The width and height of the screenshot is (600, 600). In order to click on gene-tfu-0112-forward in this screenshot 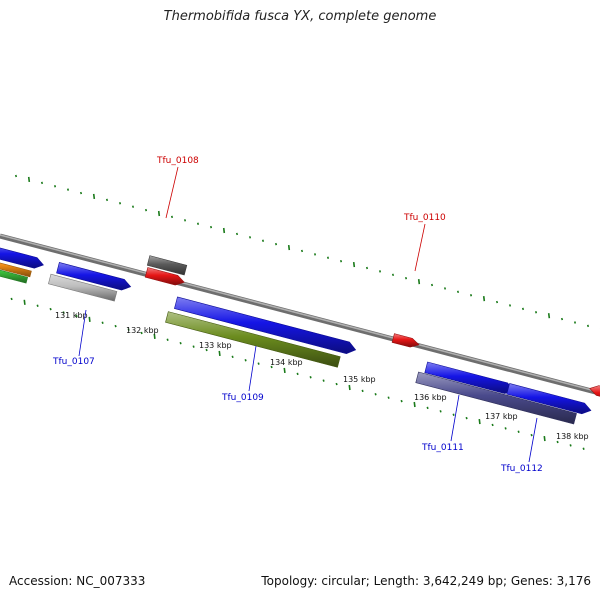, I will do `click(549, 399)`.